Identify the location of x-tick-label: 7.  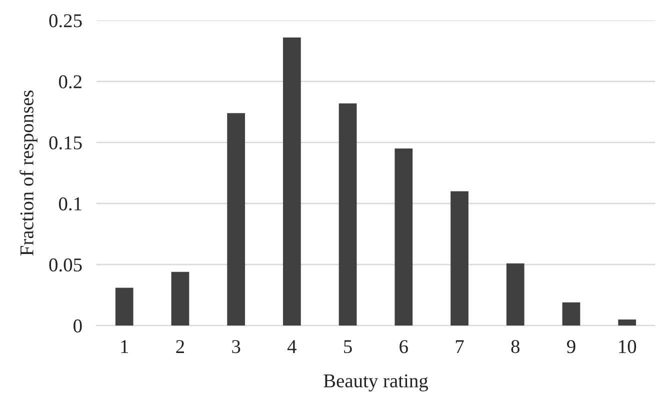
(460, 346).